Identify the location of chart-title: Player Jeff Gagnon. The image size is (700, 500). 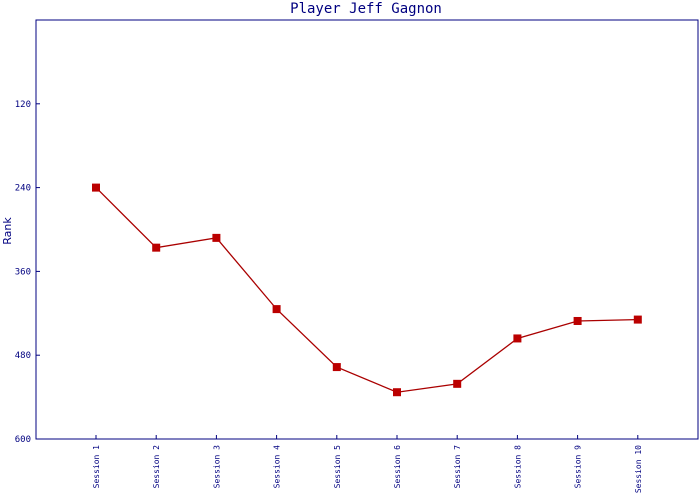
(366, 9).